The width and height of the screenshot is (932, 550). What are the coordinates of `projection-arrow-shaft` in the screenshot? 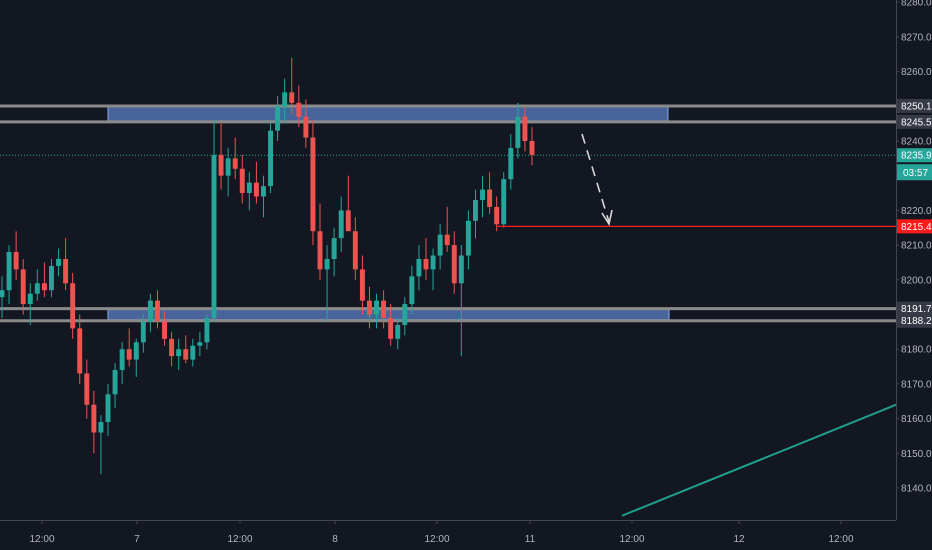 It's located at (595, 178).